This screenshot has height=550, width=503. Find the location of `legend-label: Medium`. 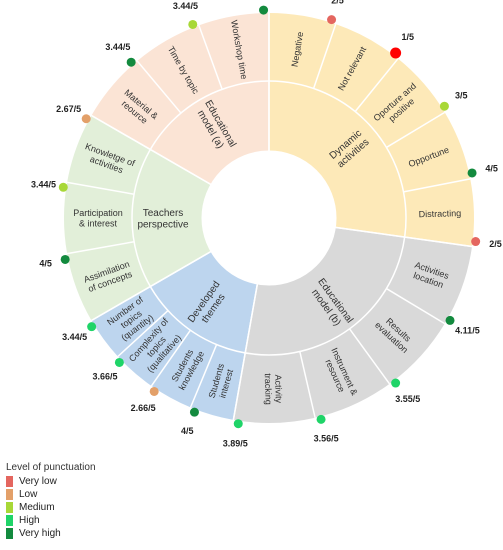

legend-label: Medium is located at coordinates (37, 507).